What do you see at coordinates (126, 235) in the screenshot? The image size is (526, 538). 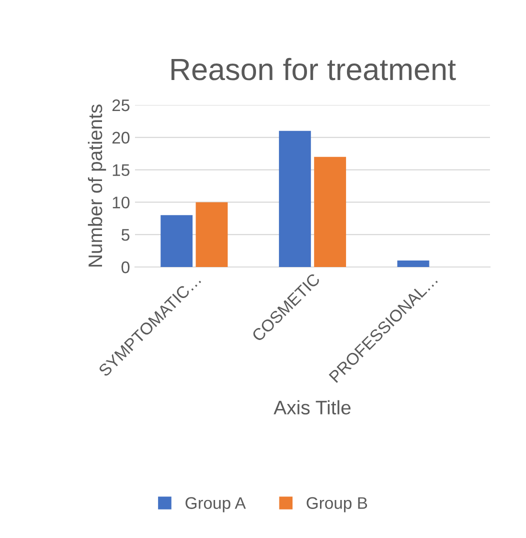 I see `y-tick-label: 5` at bounding box center [126, 235].